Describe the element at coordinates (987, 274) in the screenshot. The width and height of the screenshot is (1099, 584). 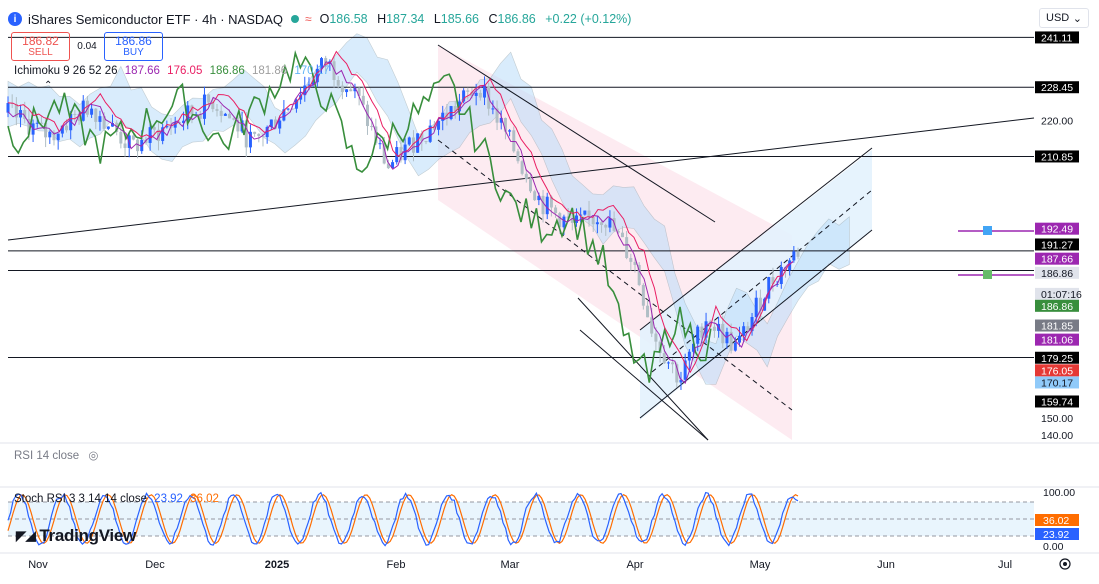
I see `alert-marker-2-icon` at that location.